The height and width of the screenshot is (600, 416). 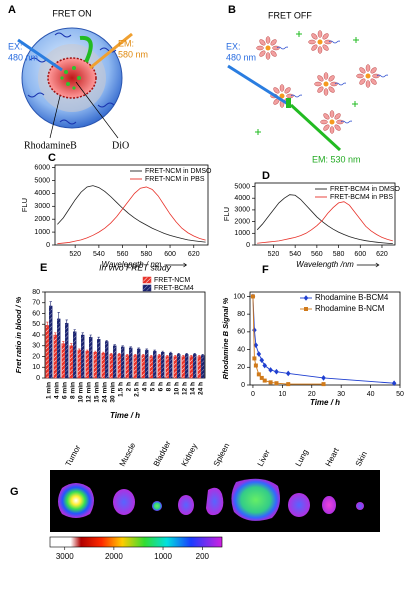 What do you see at coordinates (382, 254) in the screenshot?
I see `x-tick-label: 620` at bounding box center [382, 254].